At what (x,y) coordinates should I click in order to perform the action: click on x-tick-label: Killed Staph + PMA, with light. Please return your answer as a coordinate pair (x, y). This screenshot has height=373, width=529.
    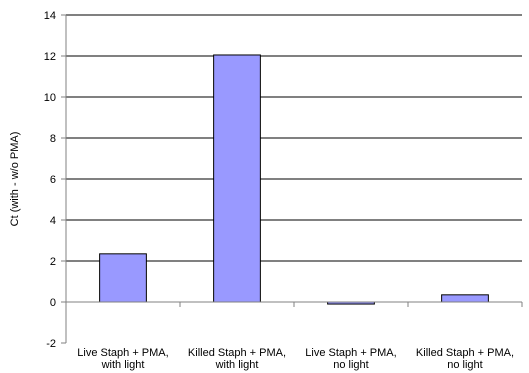
    Looking at the image, I should click on (237, 359).